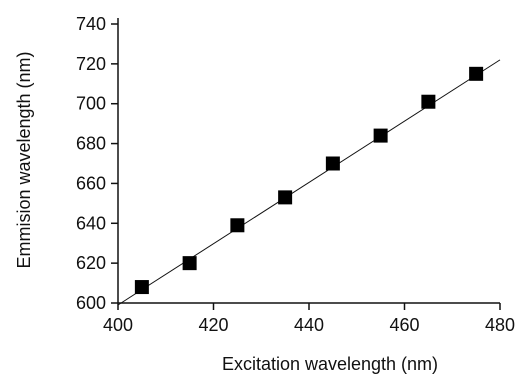 The height and width of the screenshot is (376, 525). I want to click on x-tick-label: 400, so click(118, 325).